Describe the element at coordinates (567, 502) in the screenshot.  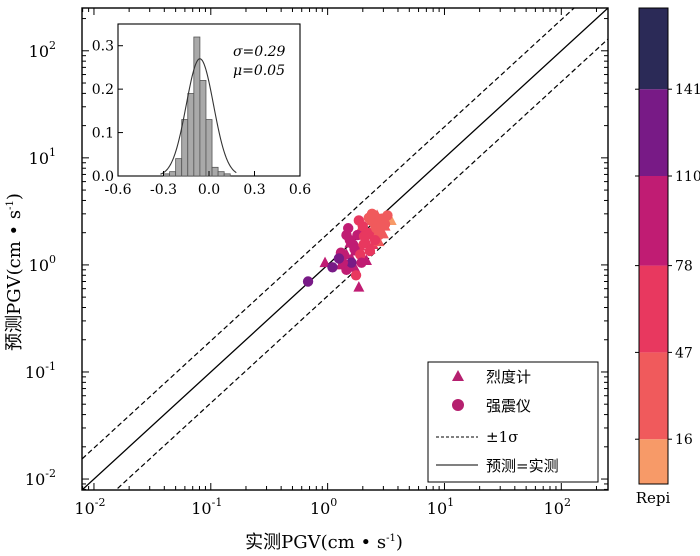
I see `x-tick-label-exp: 2` at that location.